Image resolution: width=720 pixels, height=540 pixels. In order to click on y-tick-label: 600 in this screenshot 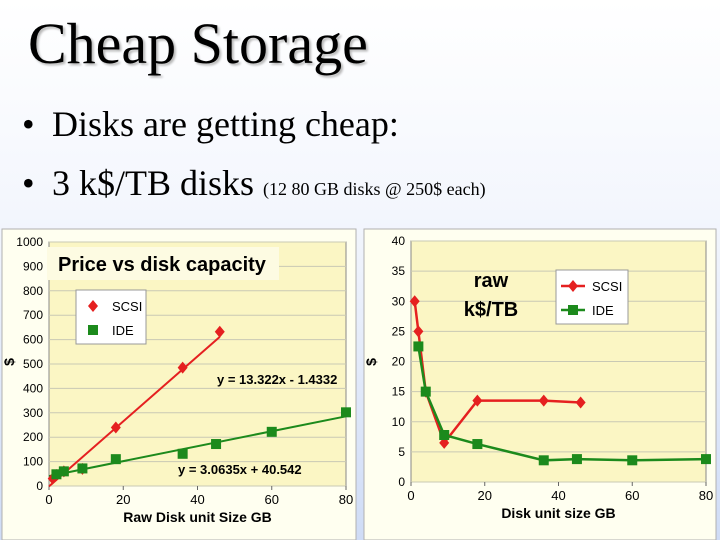, I will do `click(33, 340)`.